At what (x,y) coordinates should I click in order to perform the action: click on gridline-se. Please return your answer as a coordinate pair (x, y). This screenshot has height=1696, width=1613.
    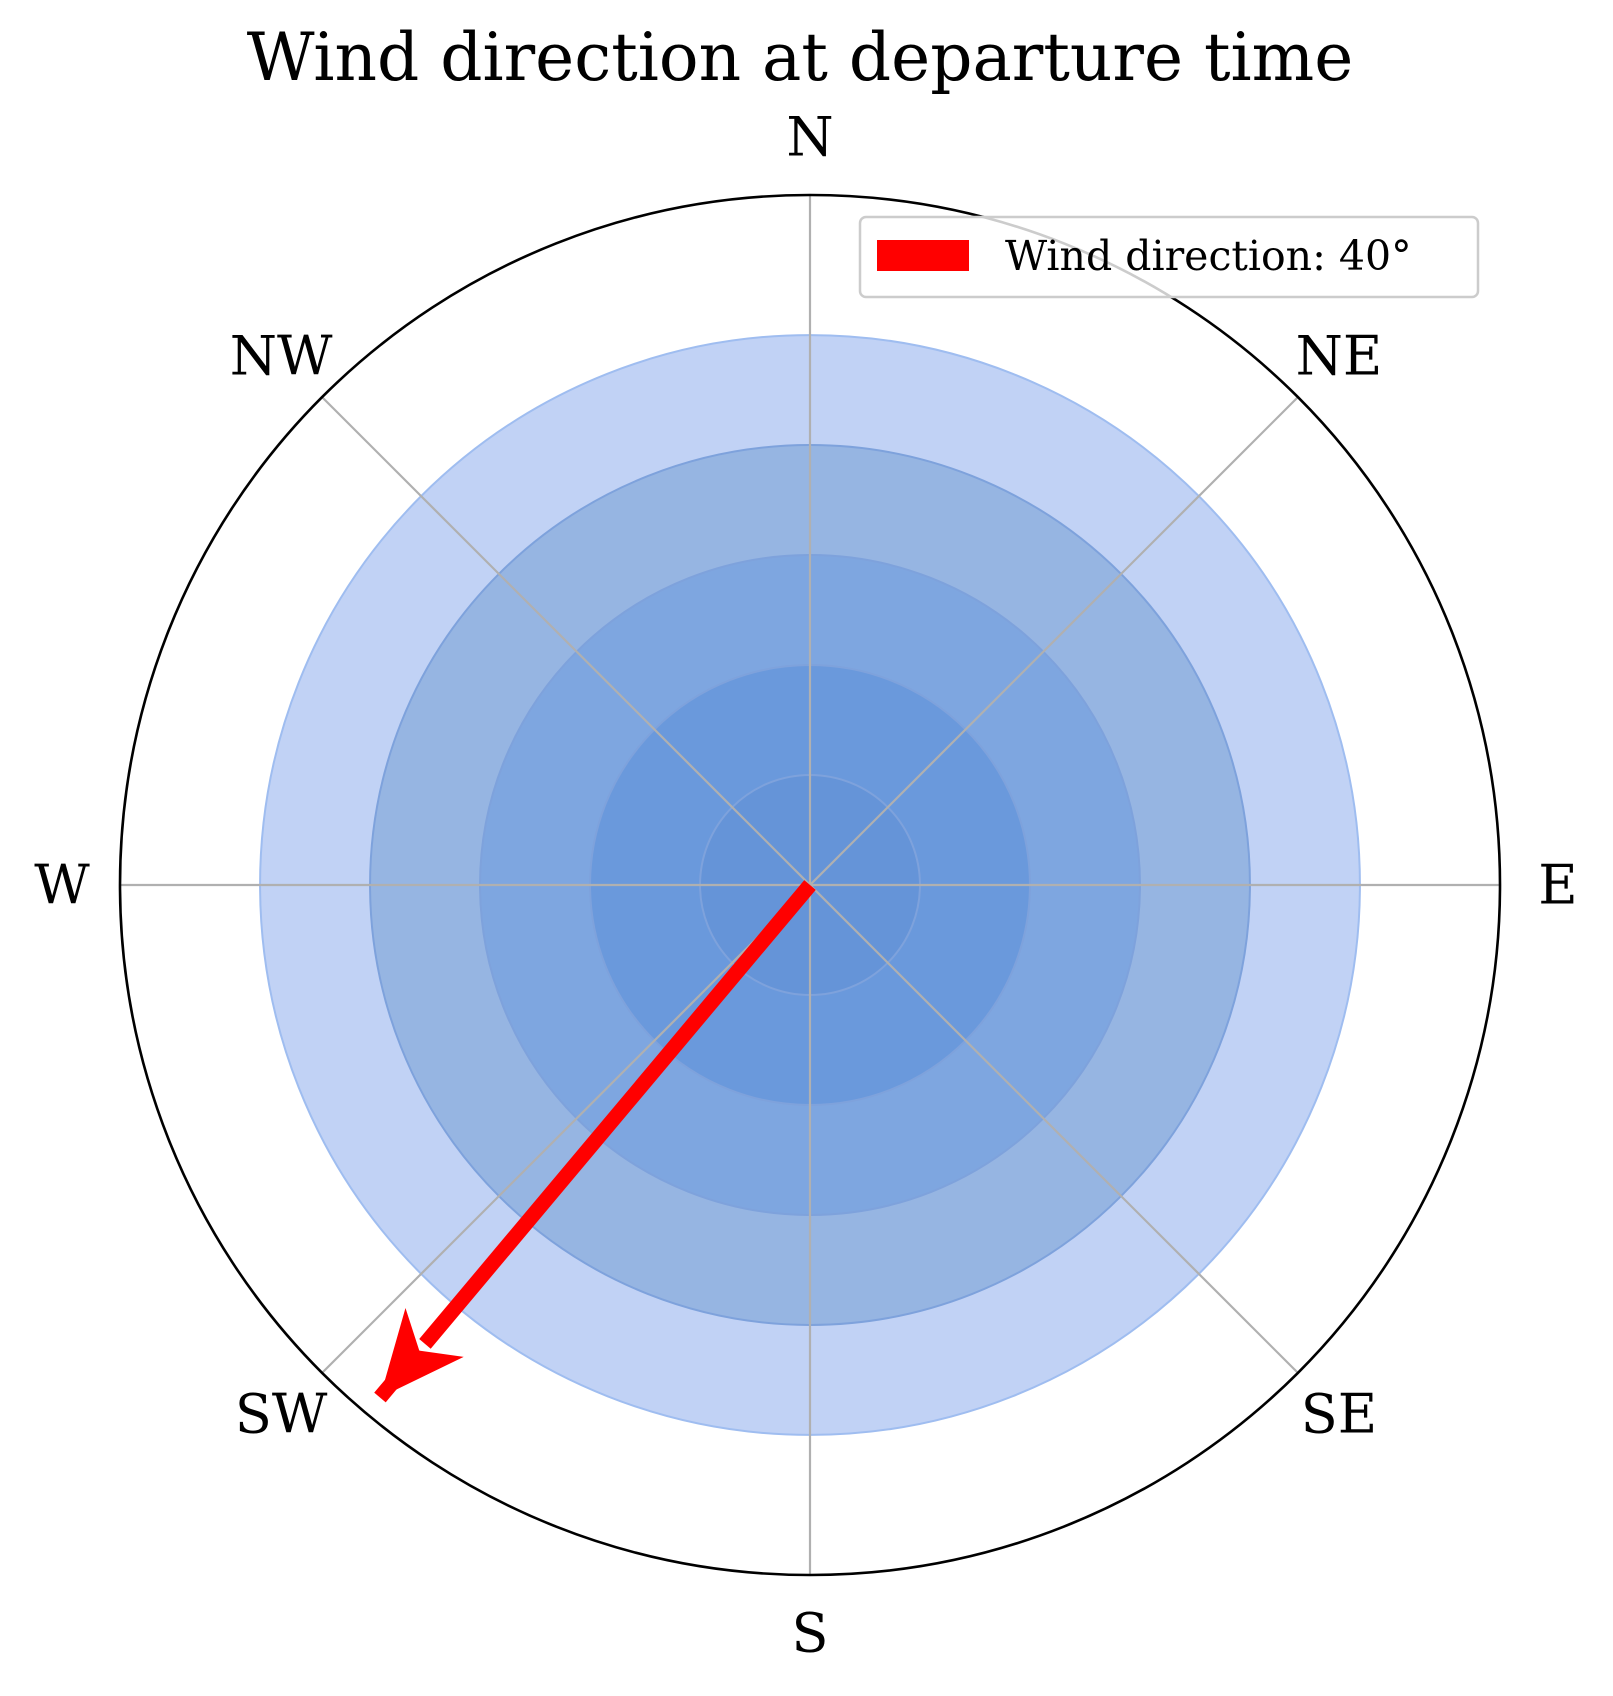
    Looking at the image, I should click on (1054, 1129).